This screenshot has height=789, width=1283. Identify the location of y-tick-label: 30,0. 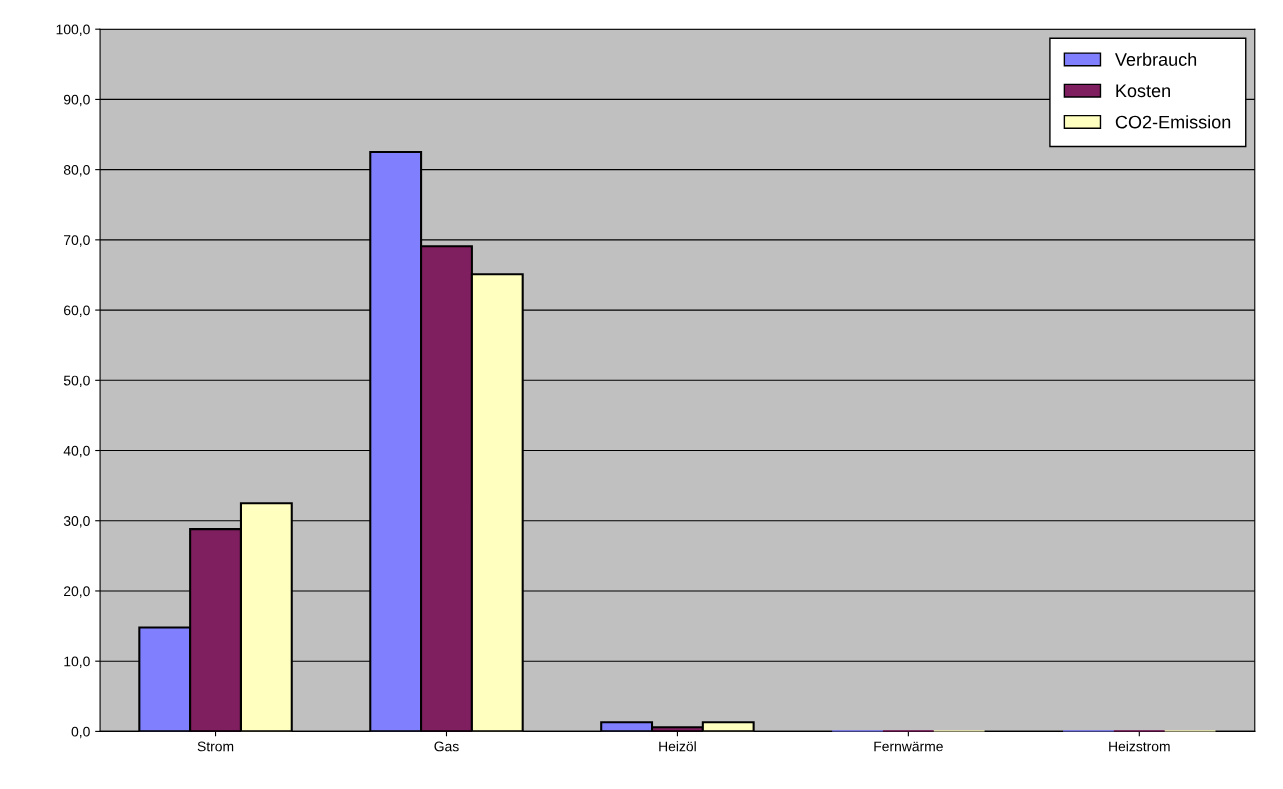
(76, 522).